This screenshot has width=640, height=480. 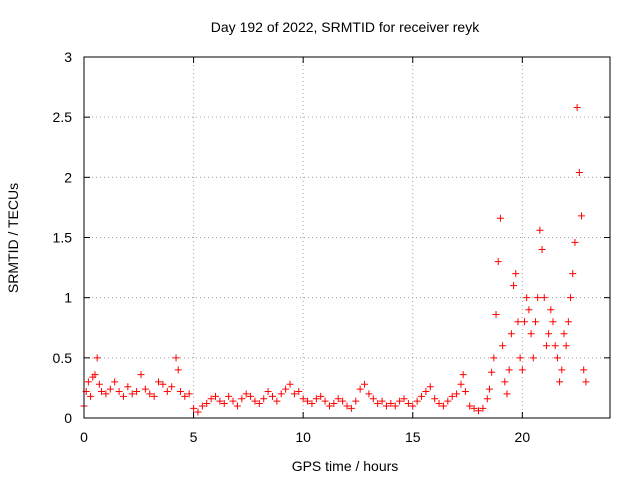 What do you see at coordinates (413, 437) in the screenshot?
I see `x-tick-label: 15` at bounding box center [413, 437].